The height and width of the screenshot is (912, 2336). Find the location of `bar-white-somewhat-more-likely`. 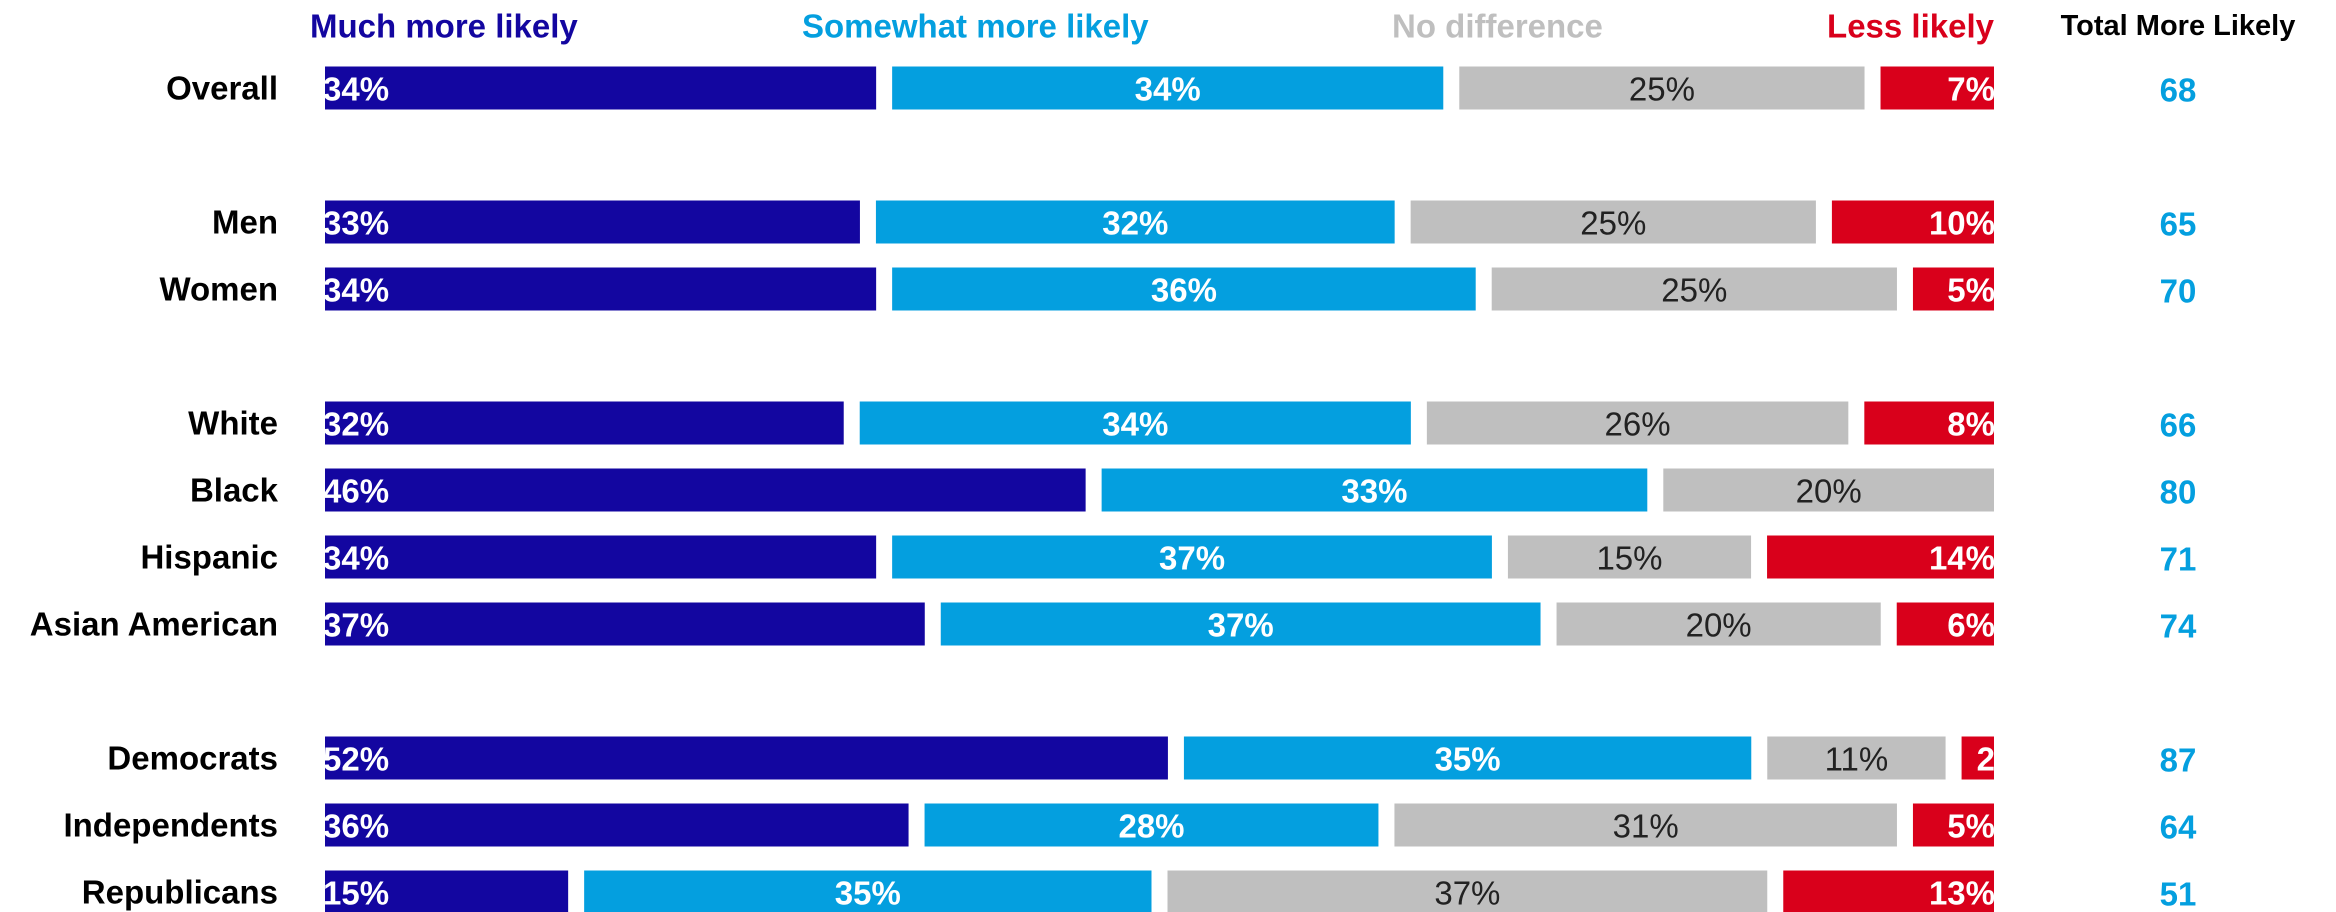

bar-white-somewhat-more-likely is located at coordinates (1135, 423).